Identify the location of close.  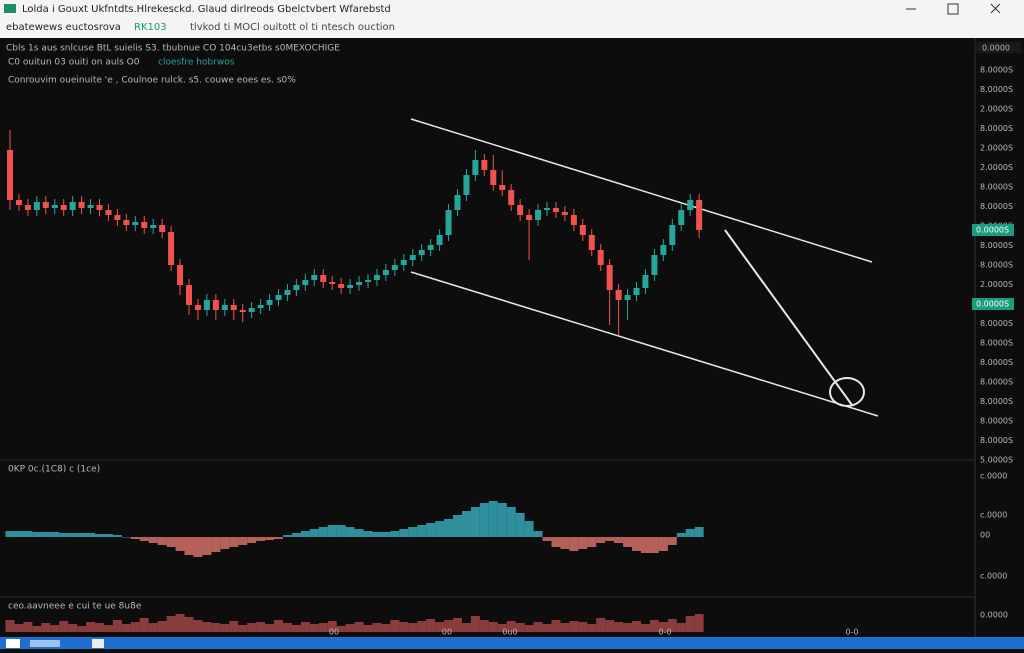
(995, 8).